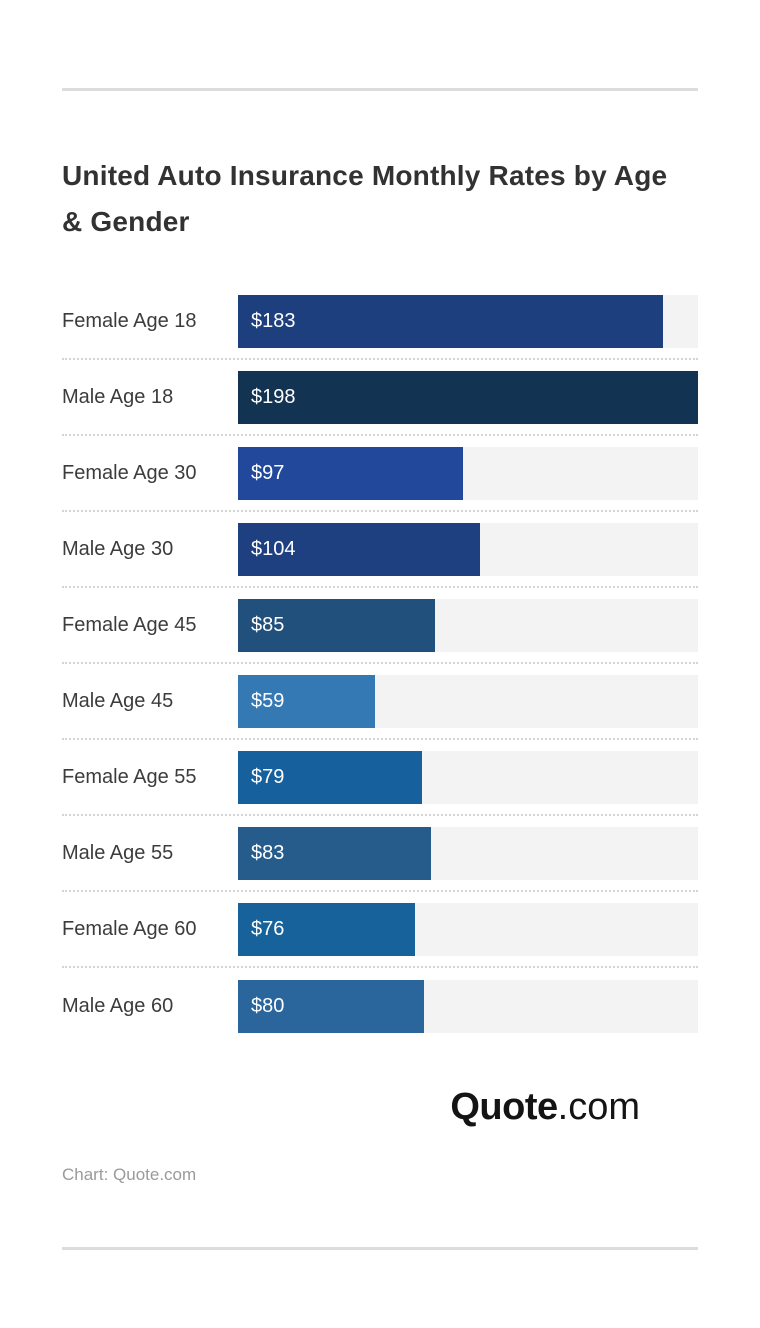 The image size is (760, 1328). Describe the element at coordinates (326, 929) in the screenshot. I see `bar: $76` at that location.